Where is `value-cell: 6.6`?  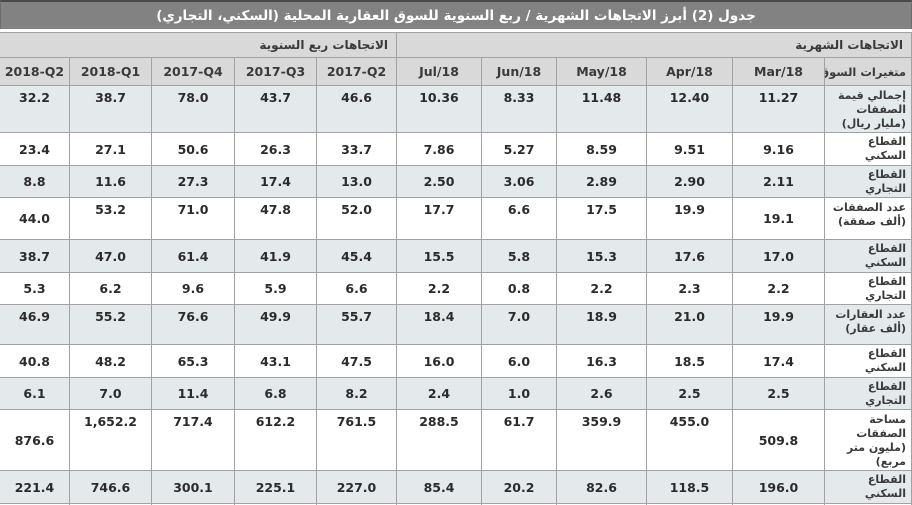 value-cell: 6.6 is located at coordinates (519, 219).